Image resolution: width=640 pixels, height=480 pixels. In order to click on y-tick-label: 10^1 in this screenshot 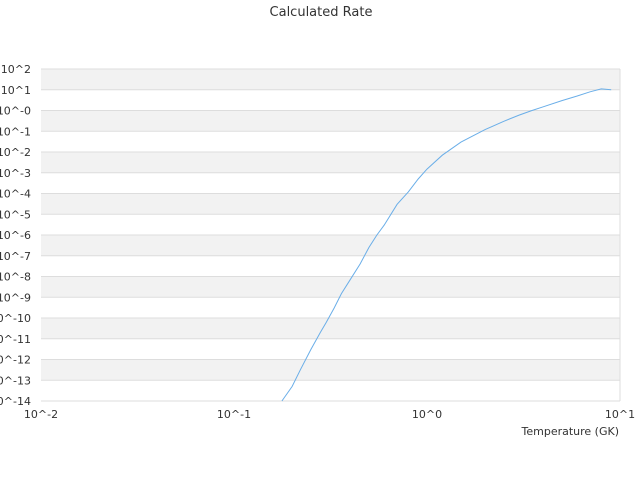, I will do `click(16, 90)`.